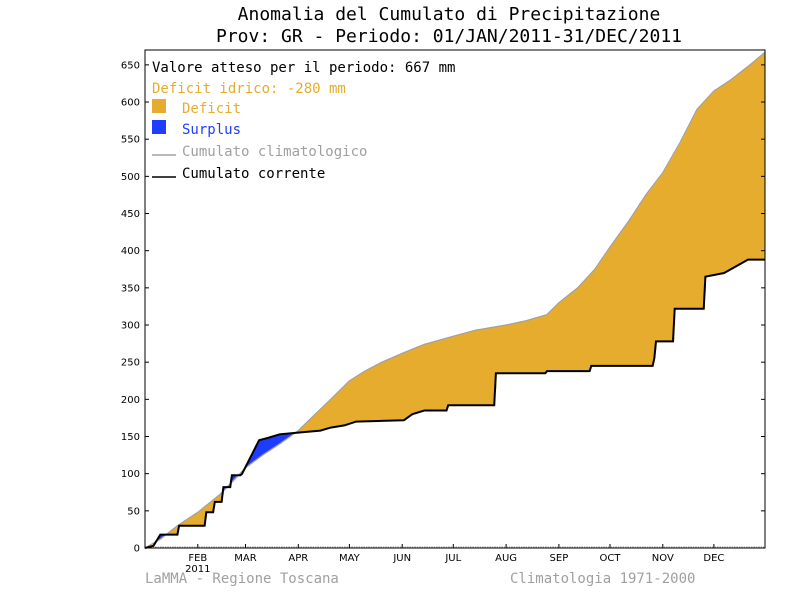 The image size is (800, 600). What do you see at coordinates (130, 140) in the screenshot?
I see `y-tick-label: 550` at bounding box center [130, 140].